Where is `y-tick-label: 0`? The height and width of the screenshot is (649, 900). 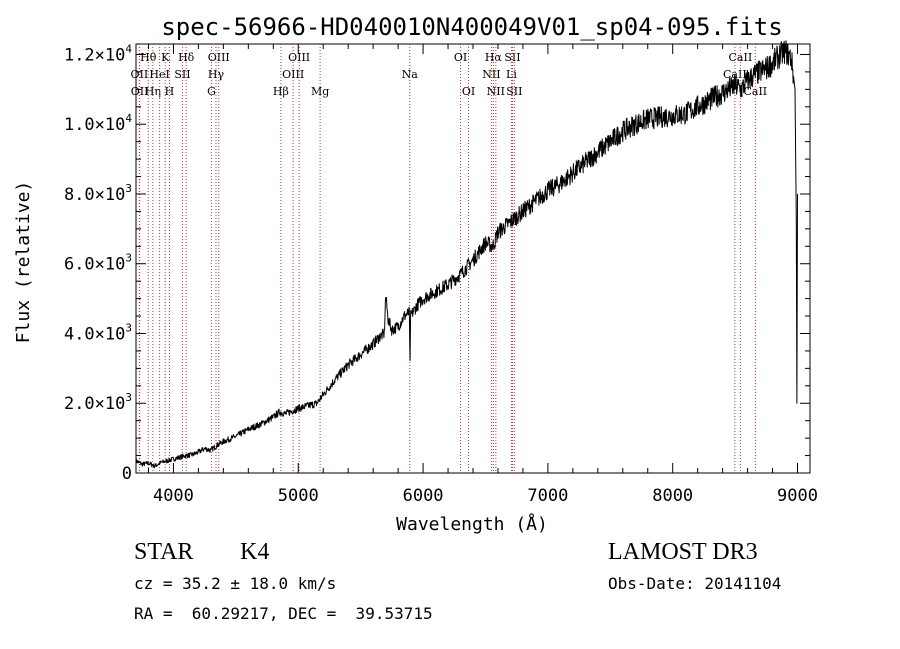
y-tick-label: 0 is located at coordinates (127, 474).